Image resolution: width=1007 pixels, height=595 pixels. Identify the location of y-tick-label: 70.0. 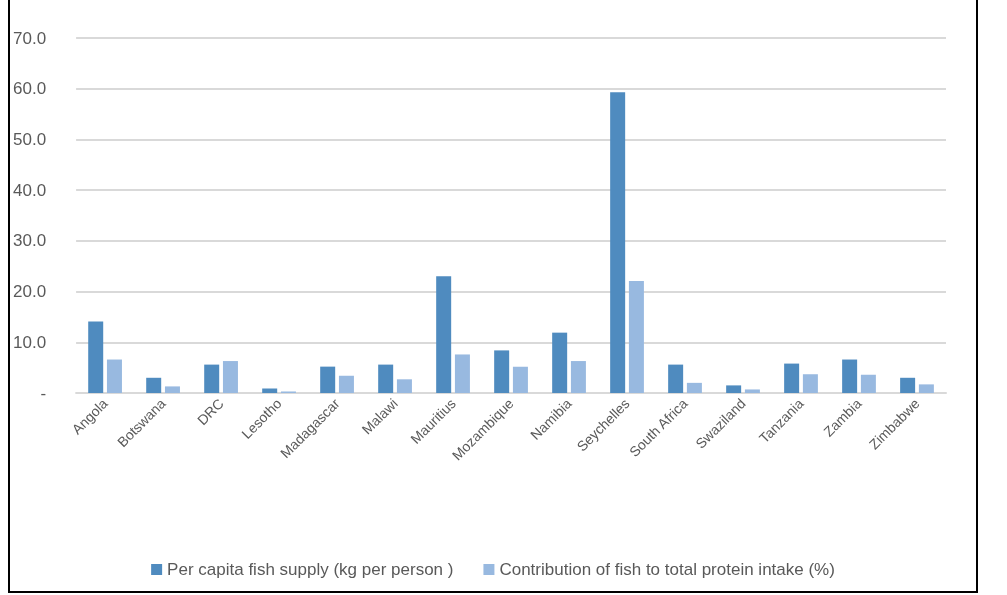
(29, 38).